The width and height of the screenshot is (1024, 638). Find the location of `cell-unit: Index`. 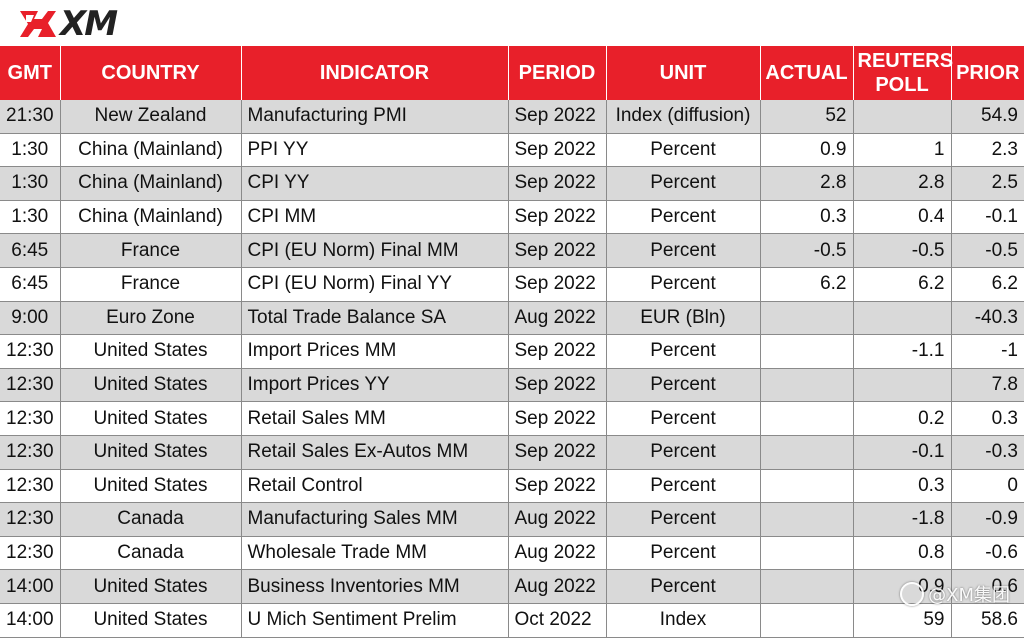

cell-unit: Index is located at coordinates (683, 620).